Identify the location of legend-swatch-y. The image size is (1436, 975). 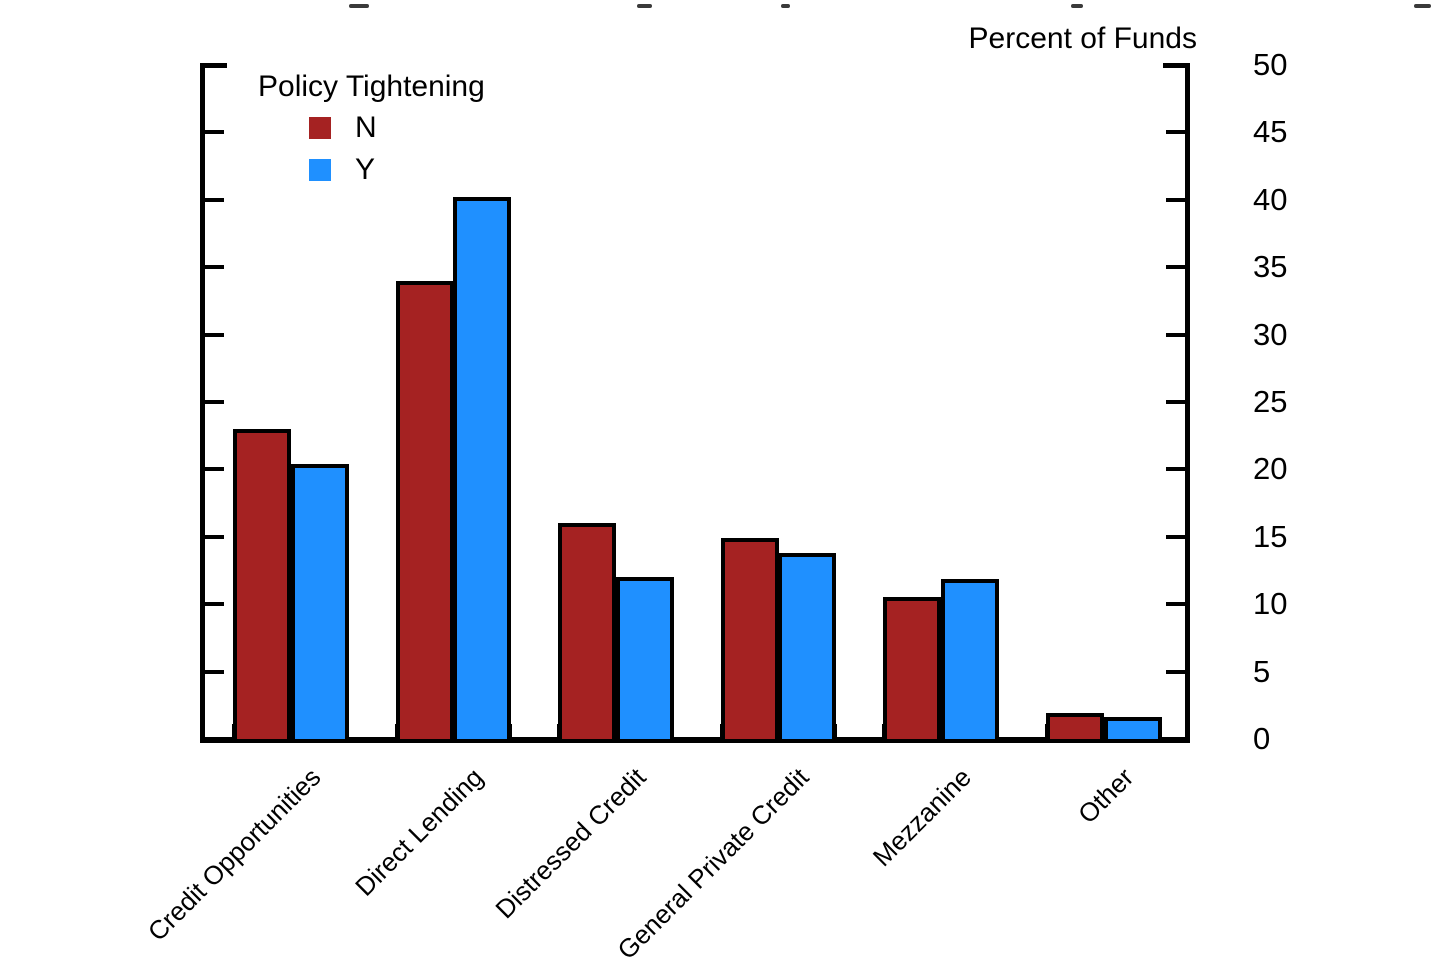
(320, 170).